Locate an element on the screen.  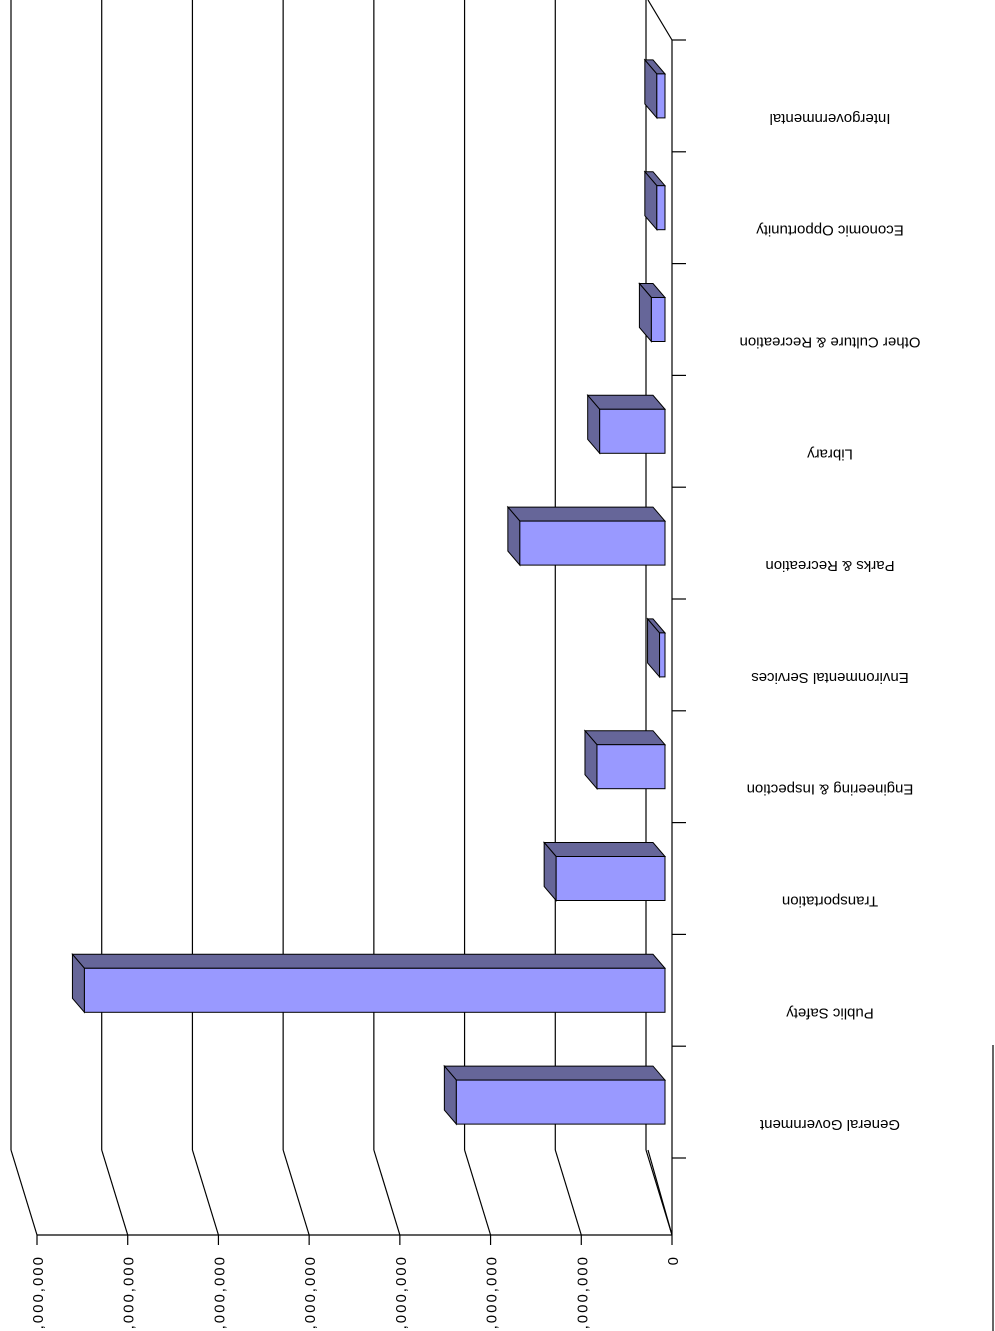
x-tick-label: Economic Opportunity is located at coordinates (830, 230).